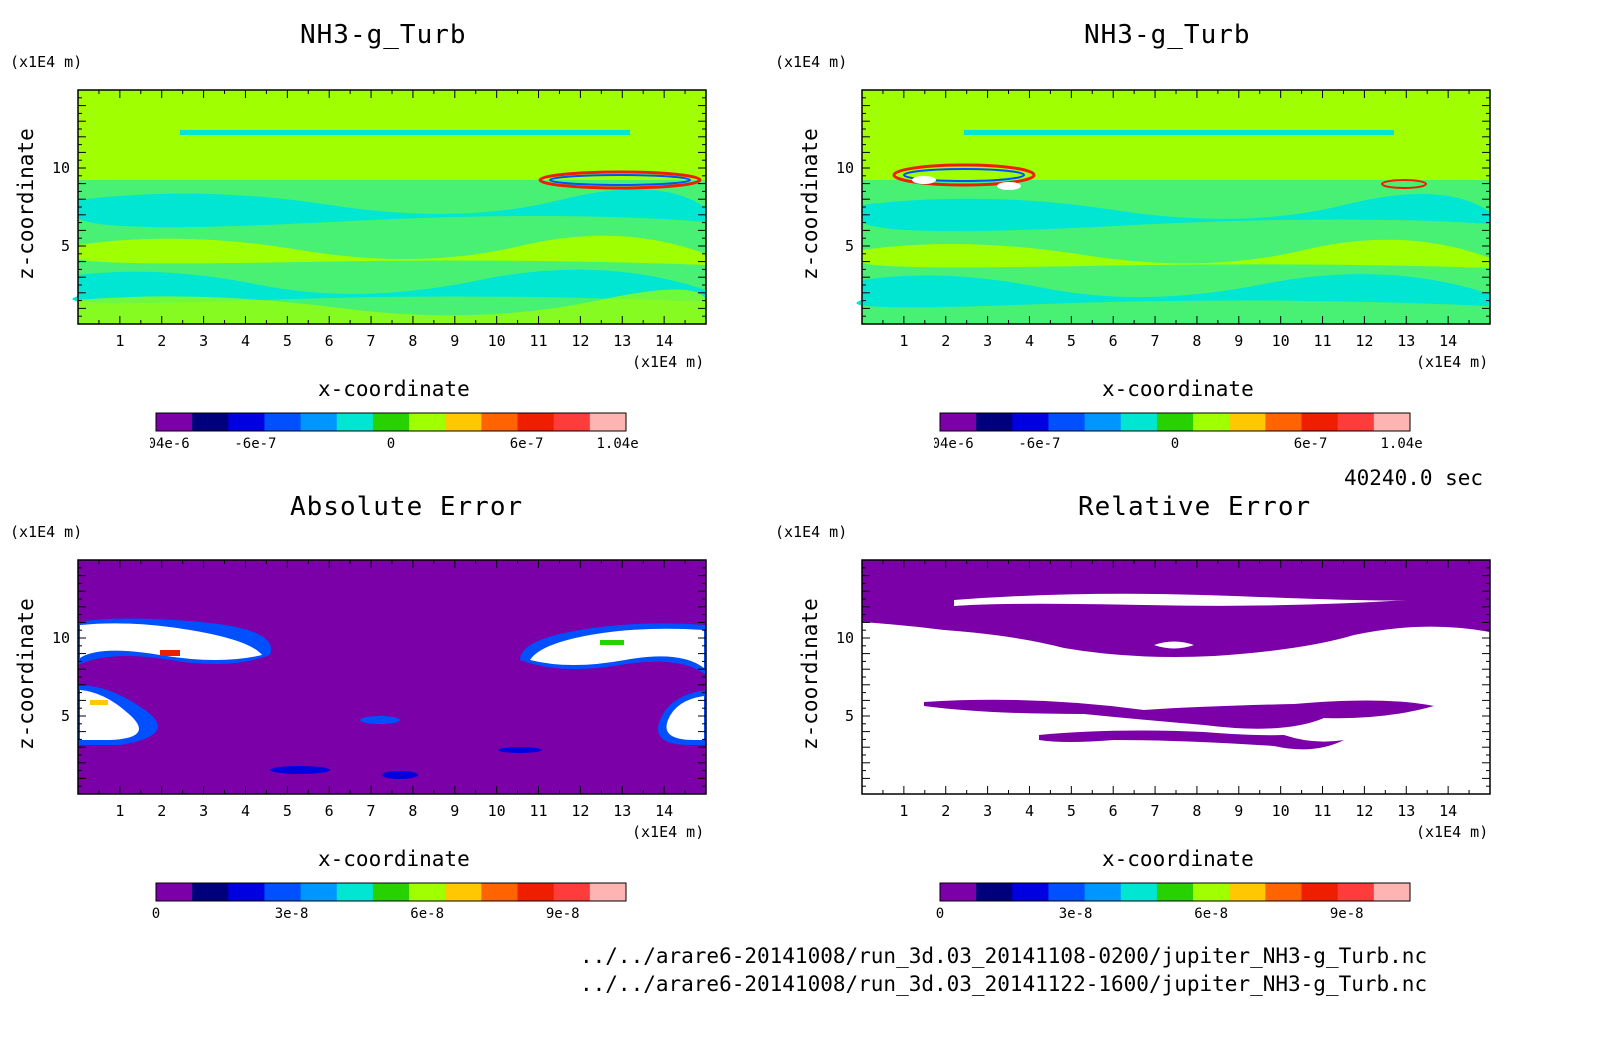  What do you see at coordinates (1076, 914) in the screenshot?
I see `colorbar-tick-label: 3e-8` at bounding box center [1076, 914].